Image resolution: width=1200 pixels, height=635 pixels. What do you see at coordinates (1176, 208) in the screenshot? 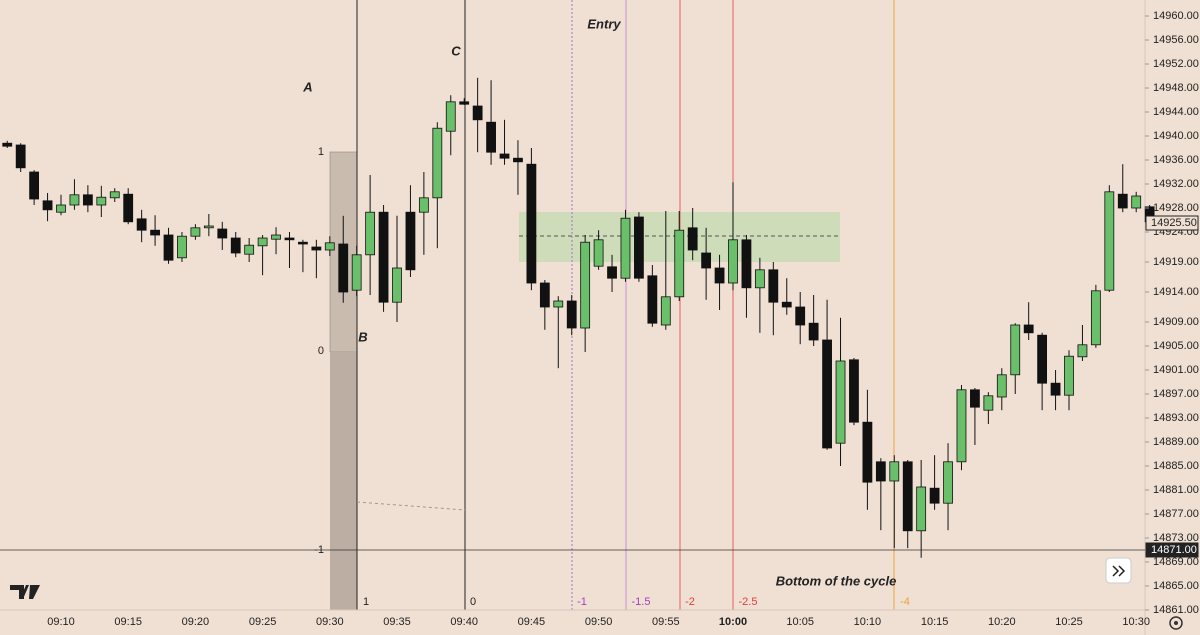
I see `y-tick-label: 14928.00` at bounding box center [1176, 208].